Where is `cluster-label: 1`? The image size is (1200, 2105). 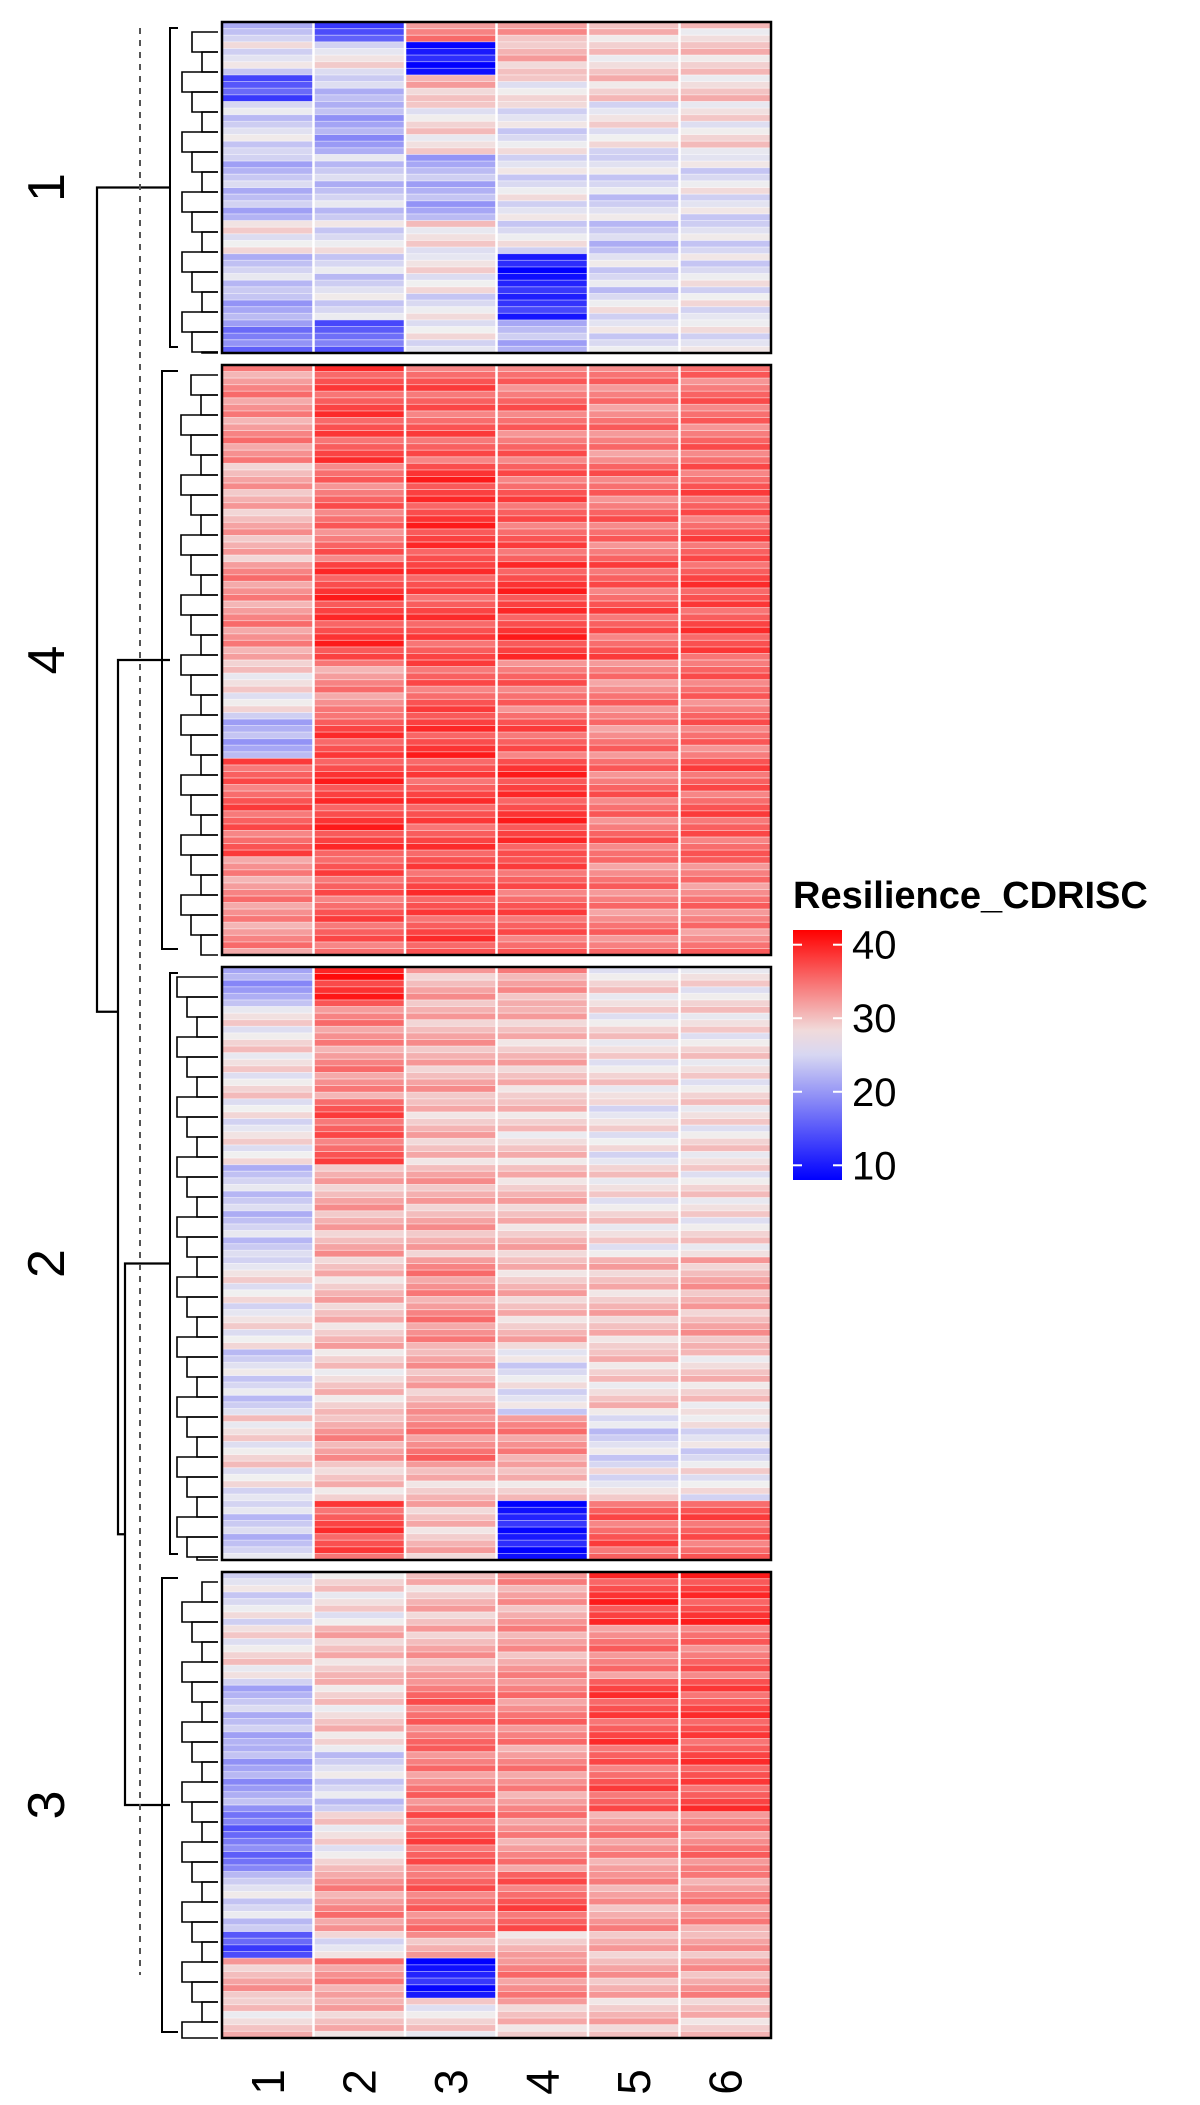 cluster-label: 1 is located at coordinates (47, 187).